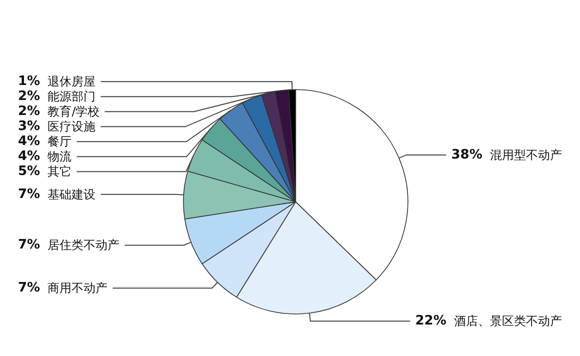  I want to click on data-label: 5%, so click(29, 172).